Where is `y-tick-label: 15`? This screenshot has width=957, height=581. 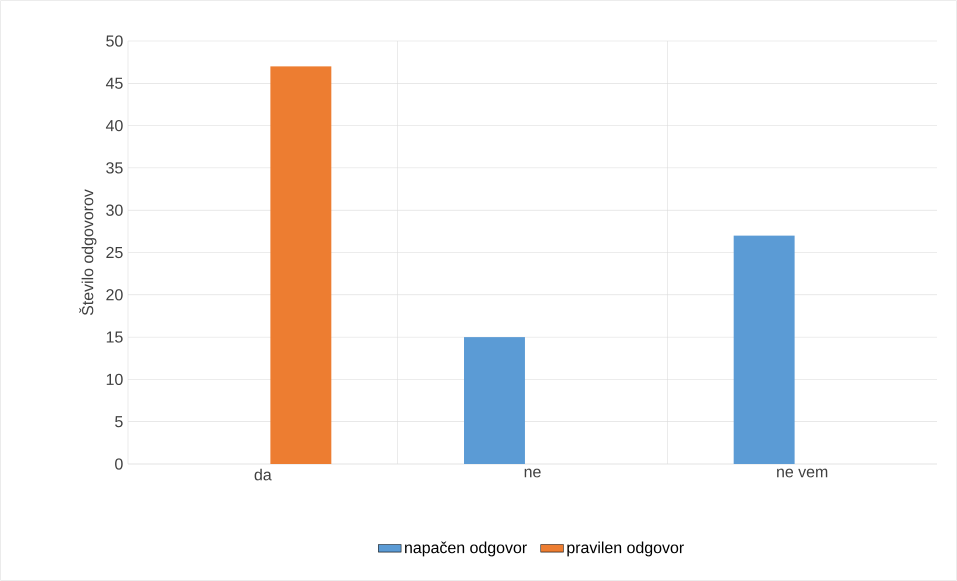 y-tick-label: 15 is located at coordinates (114, 337).